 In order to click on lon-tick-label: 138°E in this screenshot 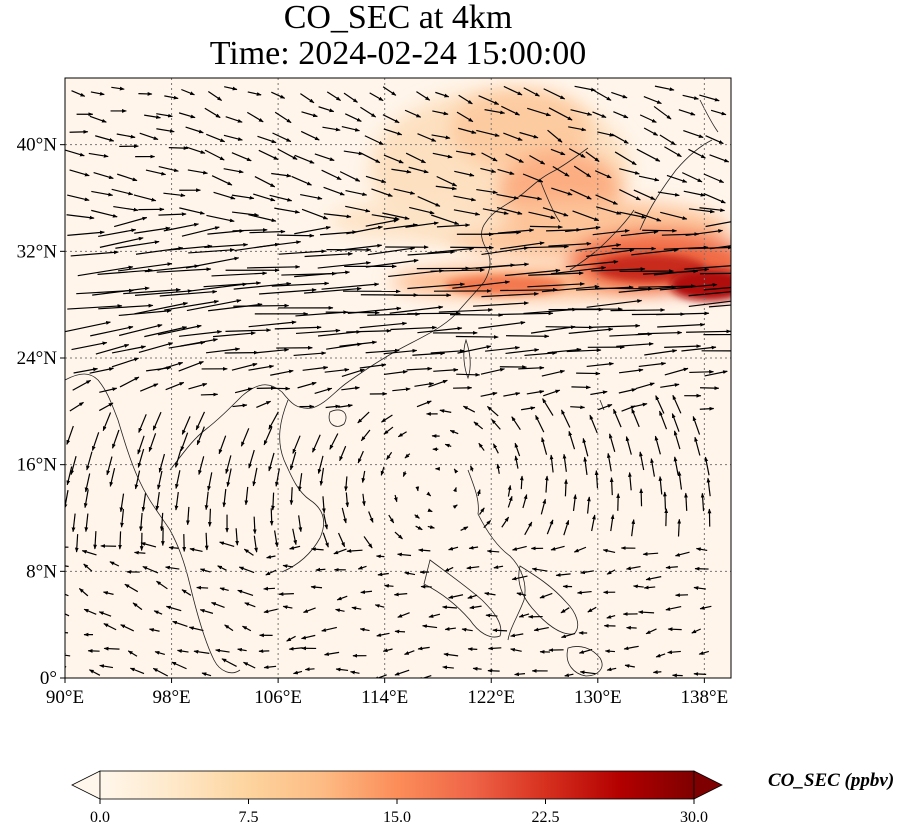, I will do `click(705, 697)`.